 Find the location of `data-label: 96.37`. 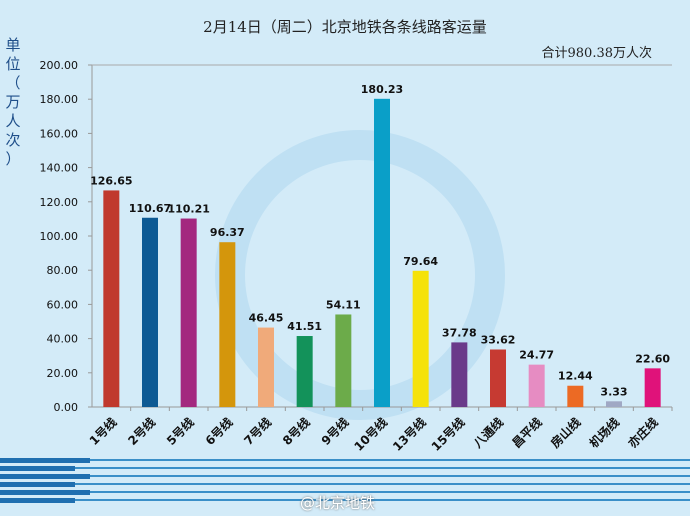

data-label: 96.37 is located at coordinates (227, 232).